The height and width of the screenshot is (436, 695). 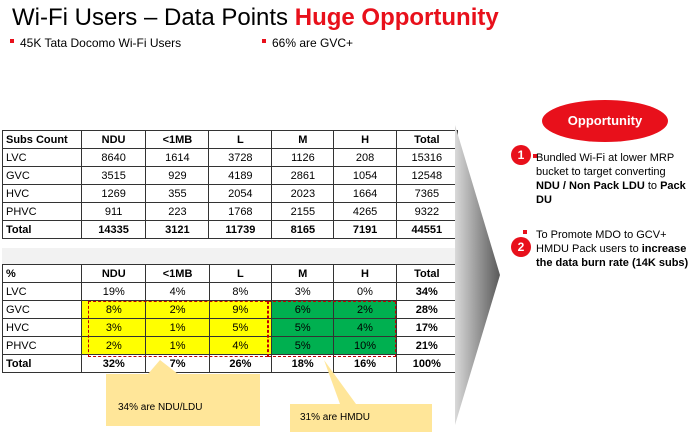 I want to click on table-row: Total 32% 7% 26% 18% 16% 100%, so click(x=230, y=363).